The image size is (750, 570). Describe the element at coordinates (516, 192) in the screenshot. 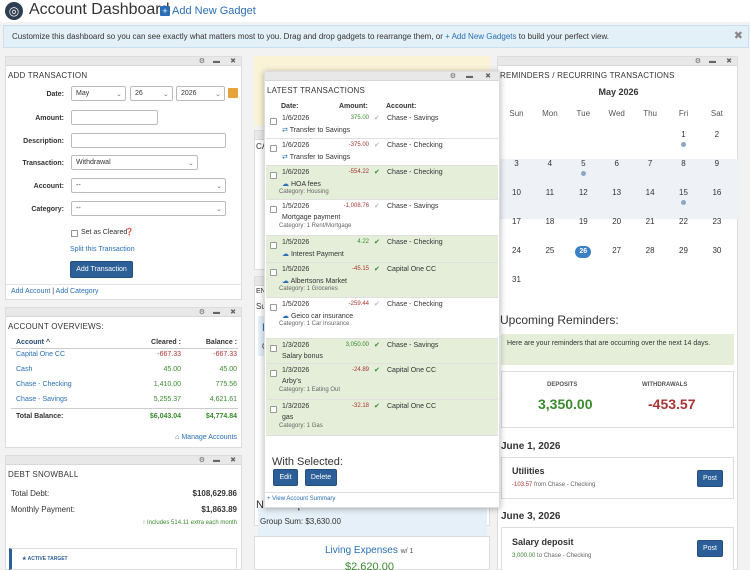

I see `calendar-day: 10` at that location.